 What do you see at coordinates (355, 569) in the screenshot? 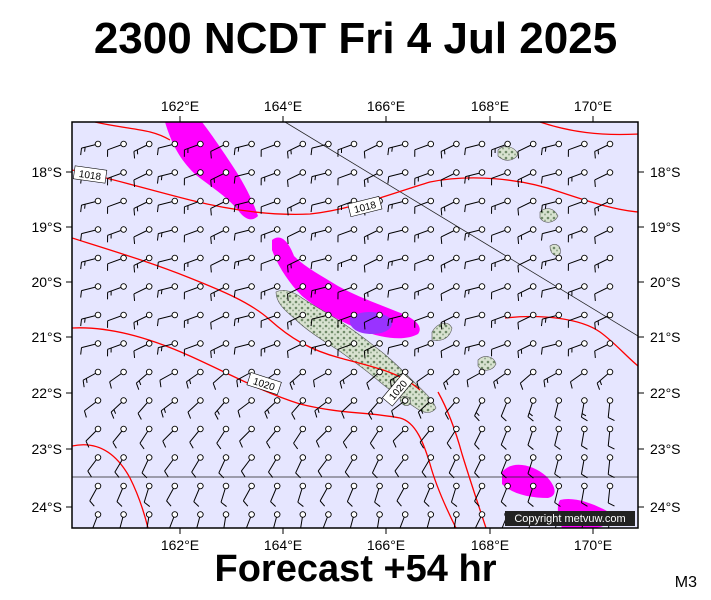
I see `forecast-label: Forecast +54 hr` at bounding box center [355, 569].